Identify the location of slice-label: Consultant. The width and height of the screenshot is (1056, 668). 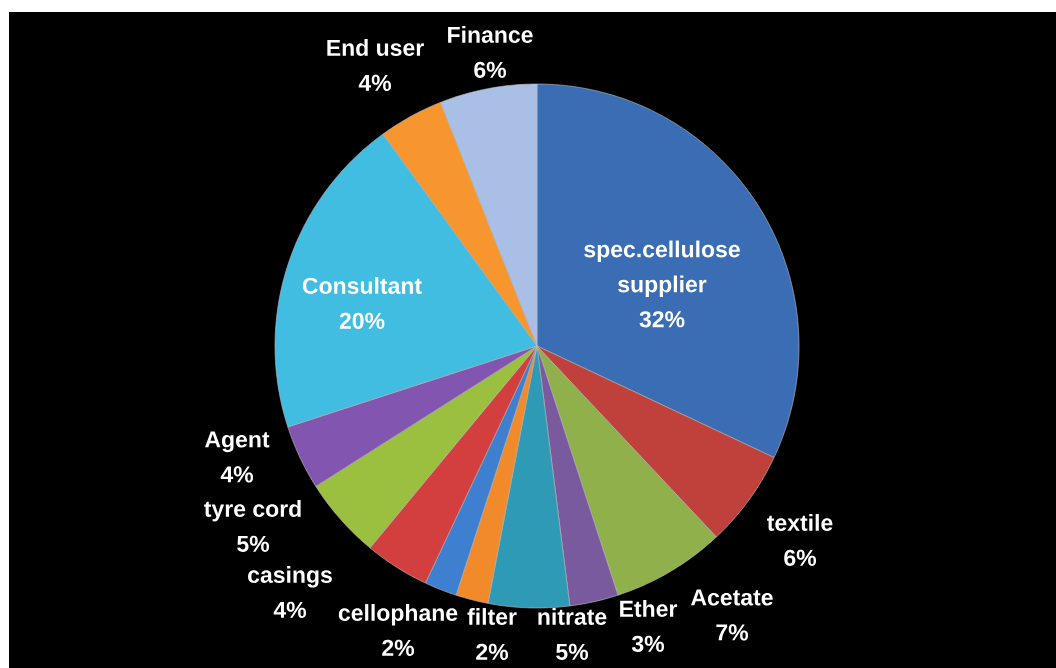
(362, 285).